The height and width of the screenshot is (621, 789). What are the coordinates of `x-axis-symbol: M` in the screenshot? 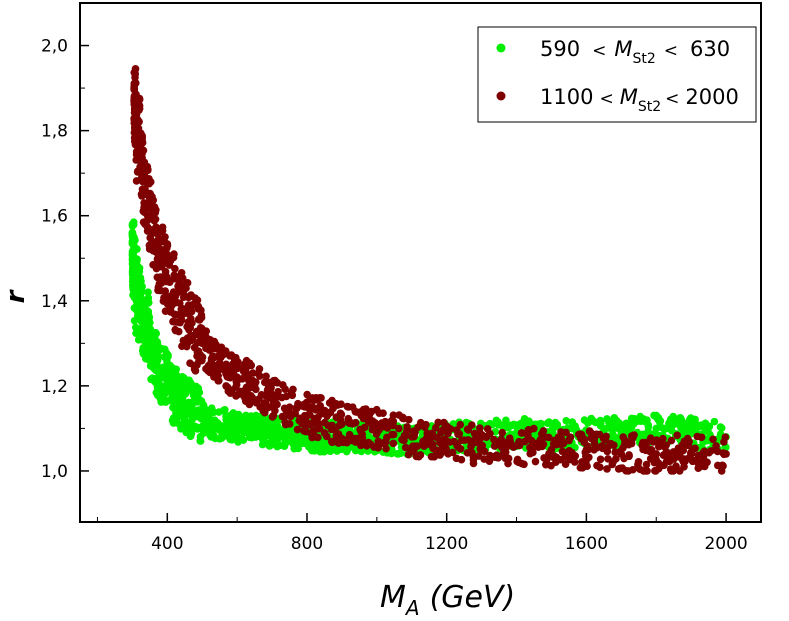 It's located at (393, 597).